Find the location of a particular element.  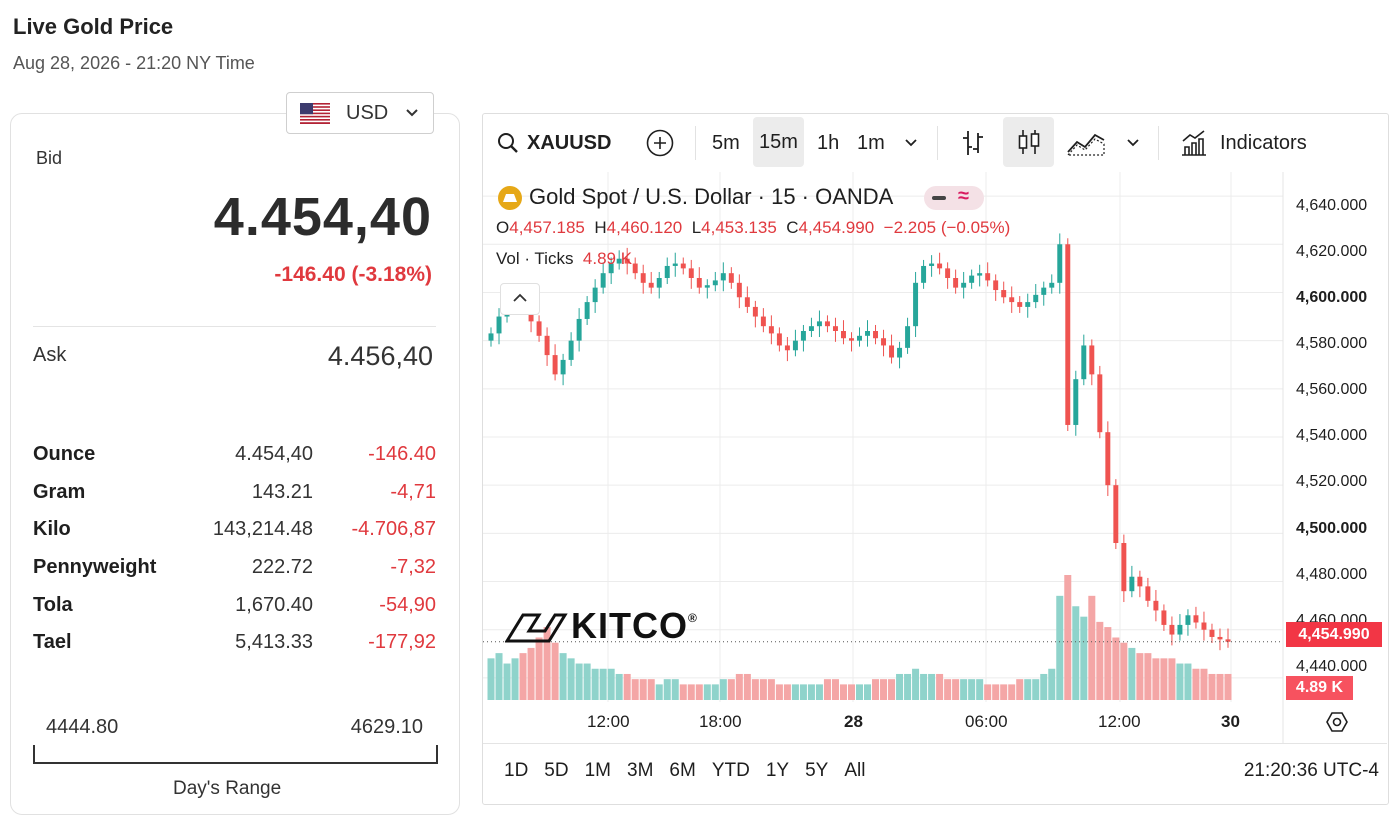

chart-settings-icon is located at coordinates (1337, 722).